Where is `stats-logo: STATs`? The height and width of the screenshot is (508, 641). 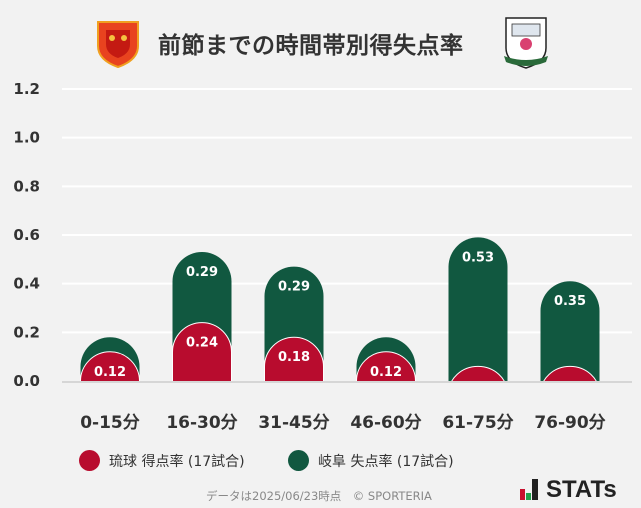 stats-logo: STATs is located at coordinates (568, 490).